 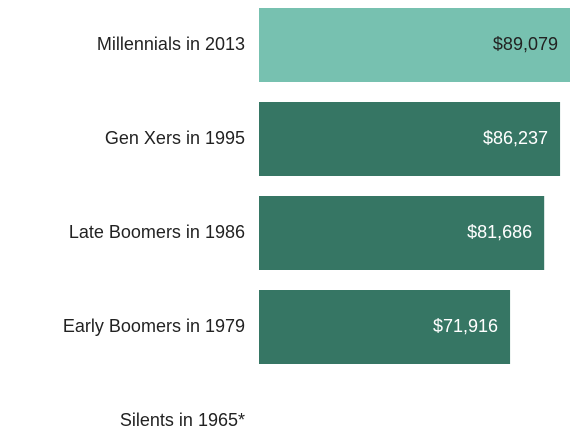 I want to click on category-label: Silents in 1965*, so click(x=182, y=420).